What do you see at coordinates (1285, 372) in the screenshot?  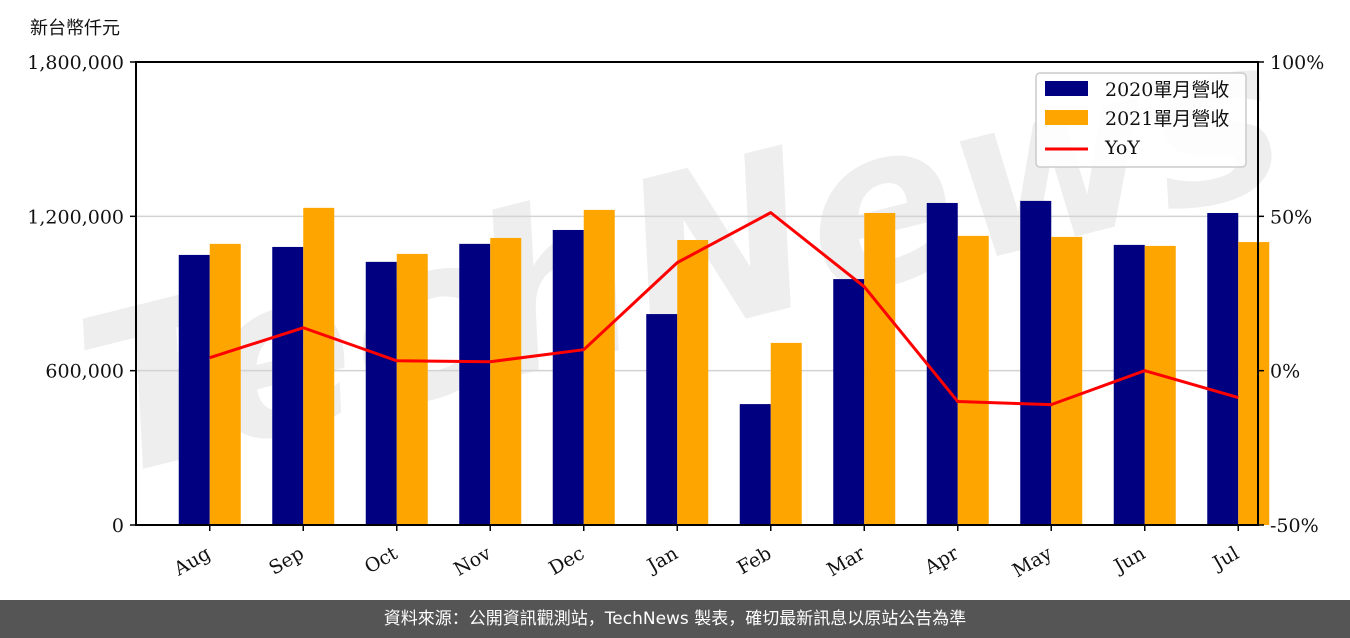 I see `y2-tick-label: 0%` at bounding box center [1285, 372].